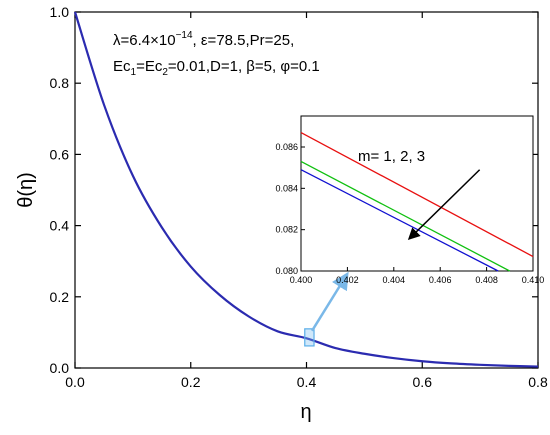 The width and height of the screenshot is (550, 435). Describe the element at coordinates (60, 226) in the screenshot. I see `y-tick-label: 0.4` at that location.